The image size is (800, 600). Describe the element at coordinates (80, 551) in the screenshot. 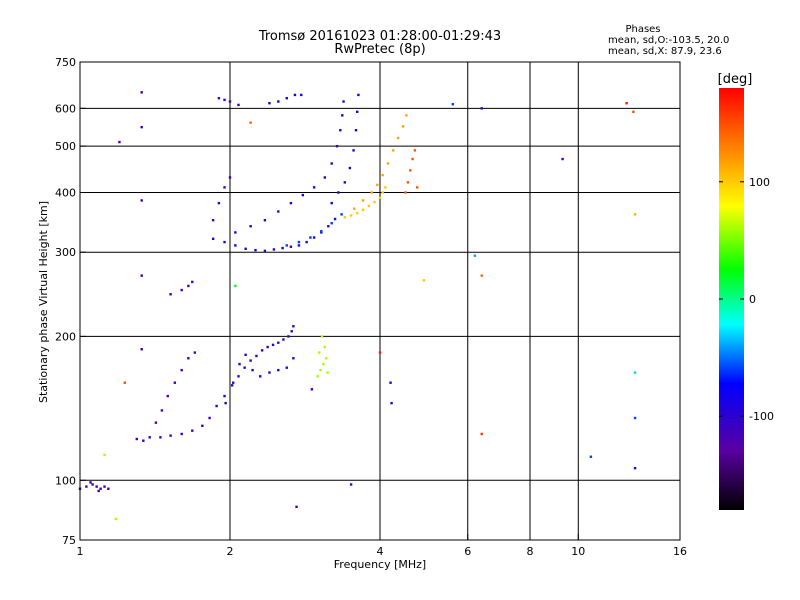

I see `x-tick-label: 1` at that location.